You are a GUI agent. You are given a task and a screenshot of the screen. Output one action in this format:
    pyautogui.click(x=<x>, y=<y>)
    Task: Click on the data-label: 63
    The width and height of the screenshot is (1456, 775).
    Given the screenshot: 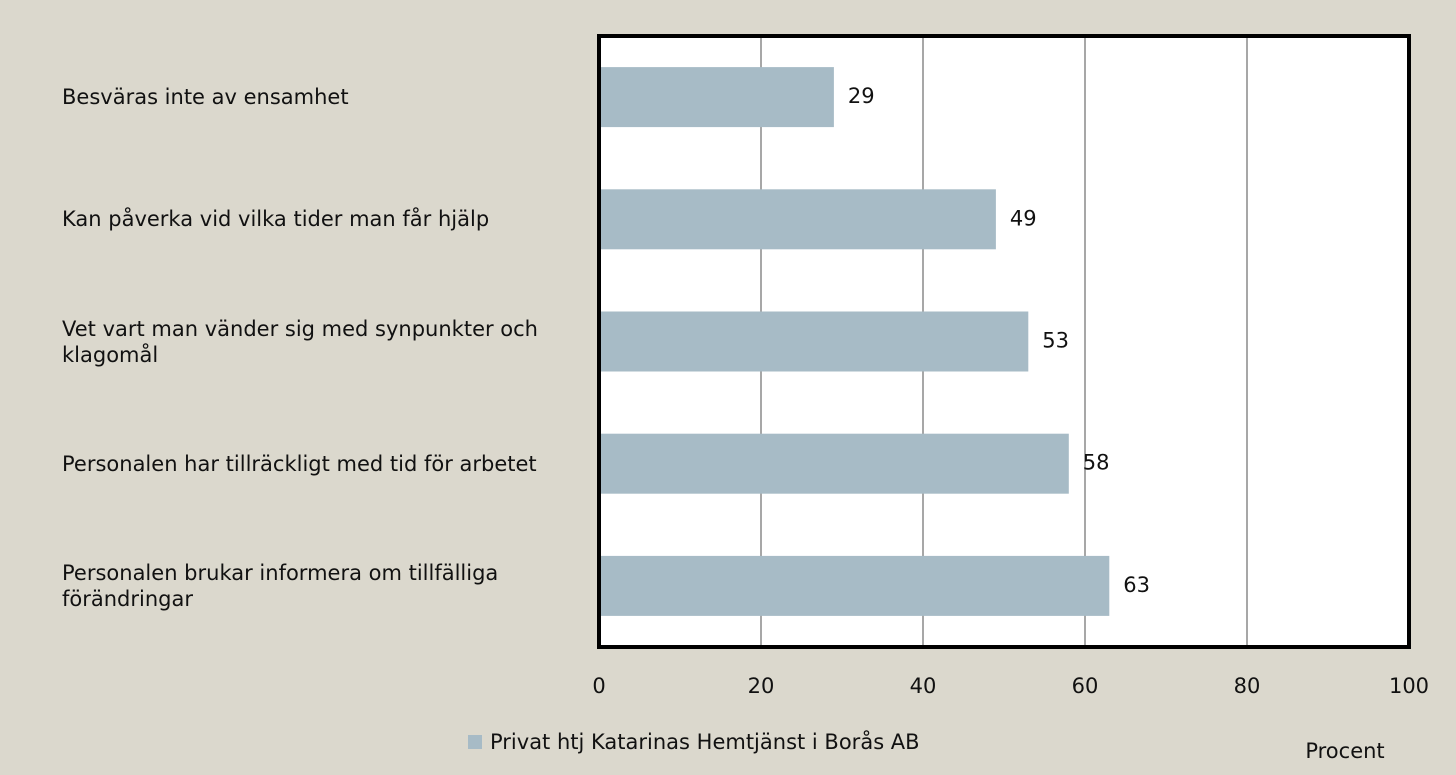 What is the action you would take?
    pyautogui.click(x=1136, y=585)
    